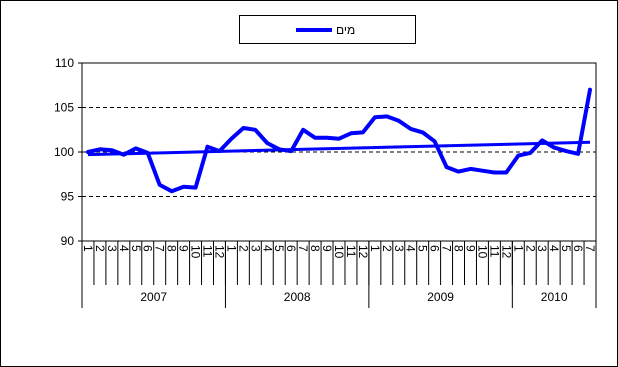 Image resolution: width=618 pixels, height=367 pixels. I want to click on year-label: 2010, so click(554, 297).